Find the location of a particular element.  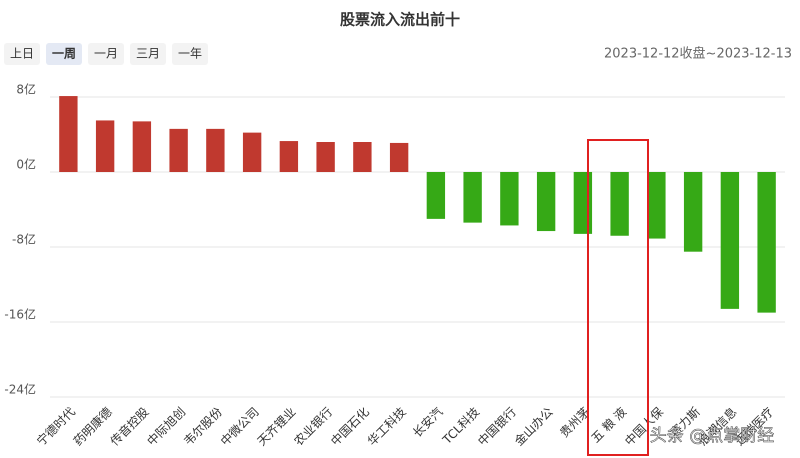

x-tick-label: 韦尔股份 is located at coordinates (202, 426).